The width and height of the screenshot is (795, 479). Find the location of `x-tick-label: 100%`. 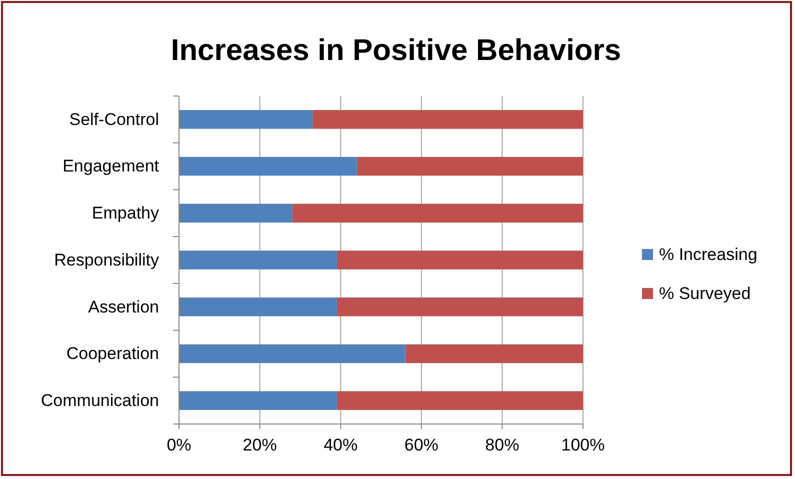

x-tick-label: 100% is located at coordinates (583, 445).